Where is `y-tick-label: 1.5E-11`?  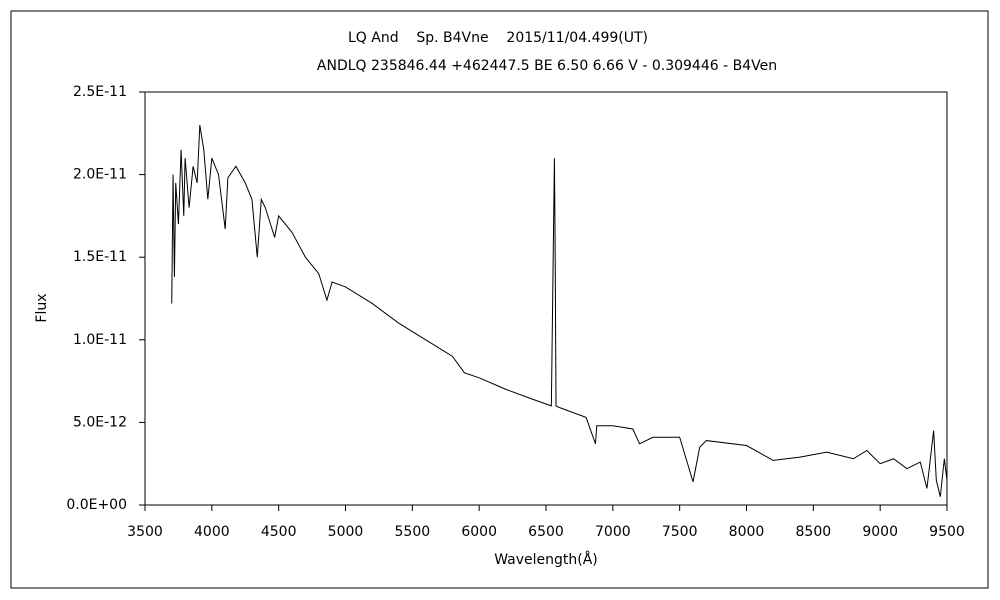
y-tick-label: 1.5E-11 is located at coordinates (100, 257).